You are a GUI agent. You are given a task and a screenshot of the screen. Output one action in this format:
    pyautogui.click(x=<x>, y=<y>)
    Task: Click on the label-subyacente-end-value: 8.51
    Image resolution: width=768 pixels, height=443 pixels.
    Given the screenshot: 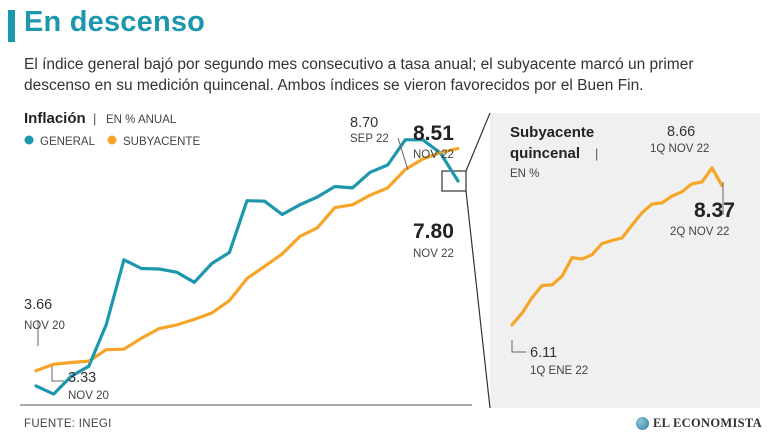 What is the action you would take?
    pyautogui.click(x=433, y=133)
    